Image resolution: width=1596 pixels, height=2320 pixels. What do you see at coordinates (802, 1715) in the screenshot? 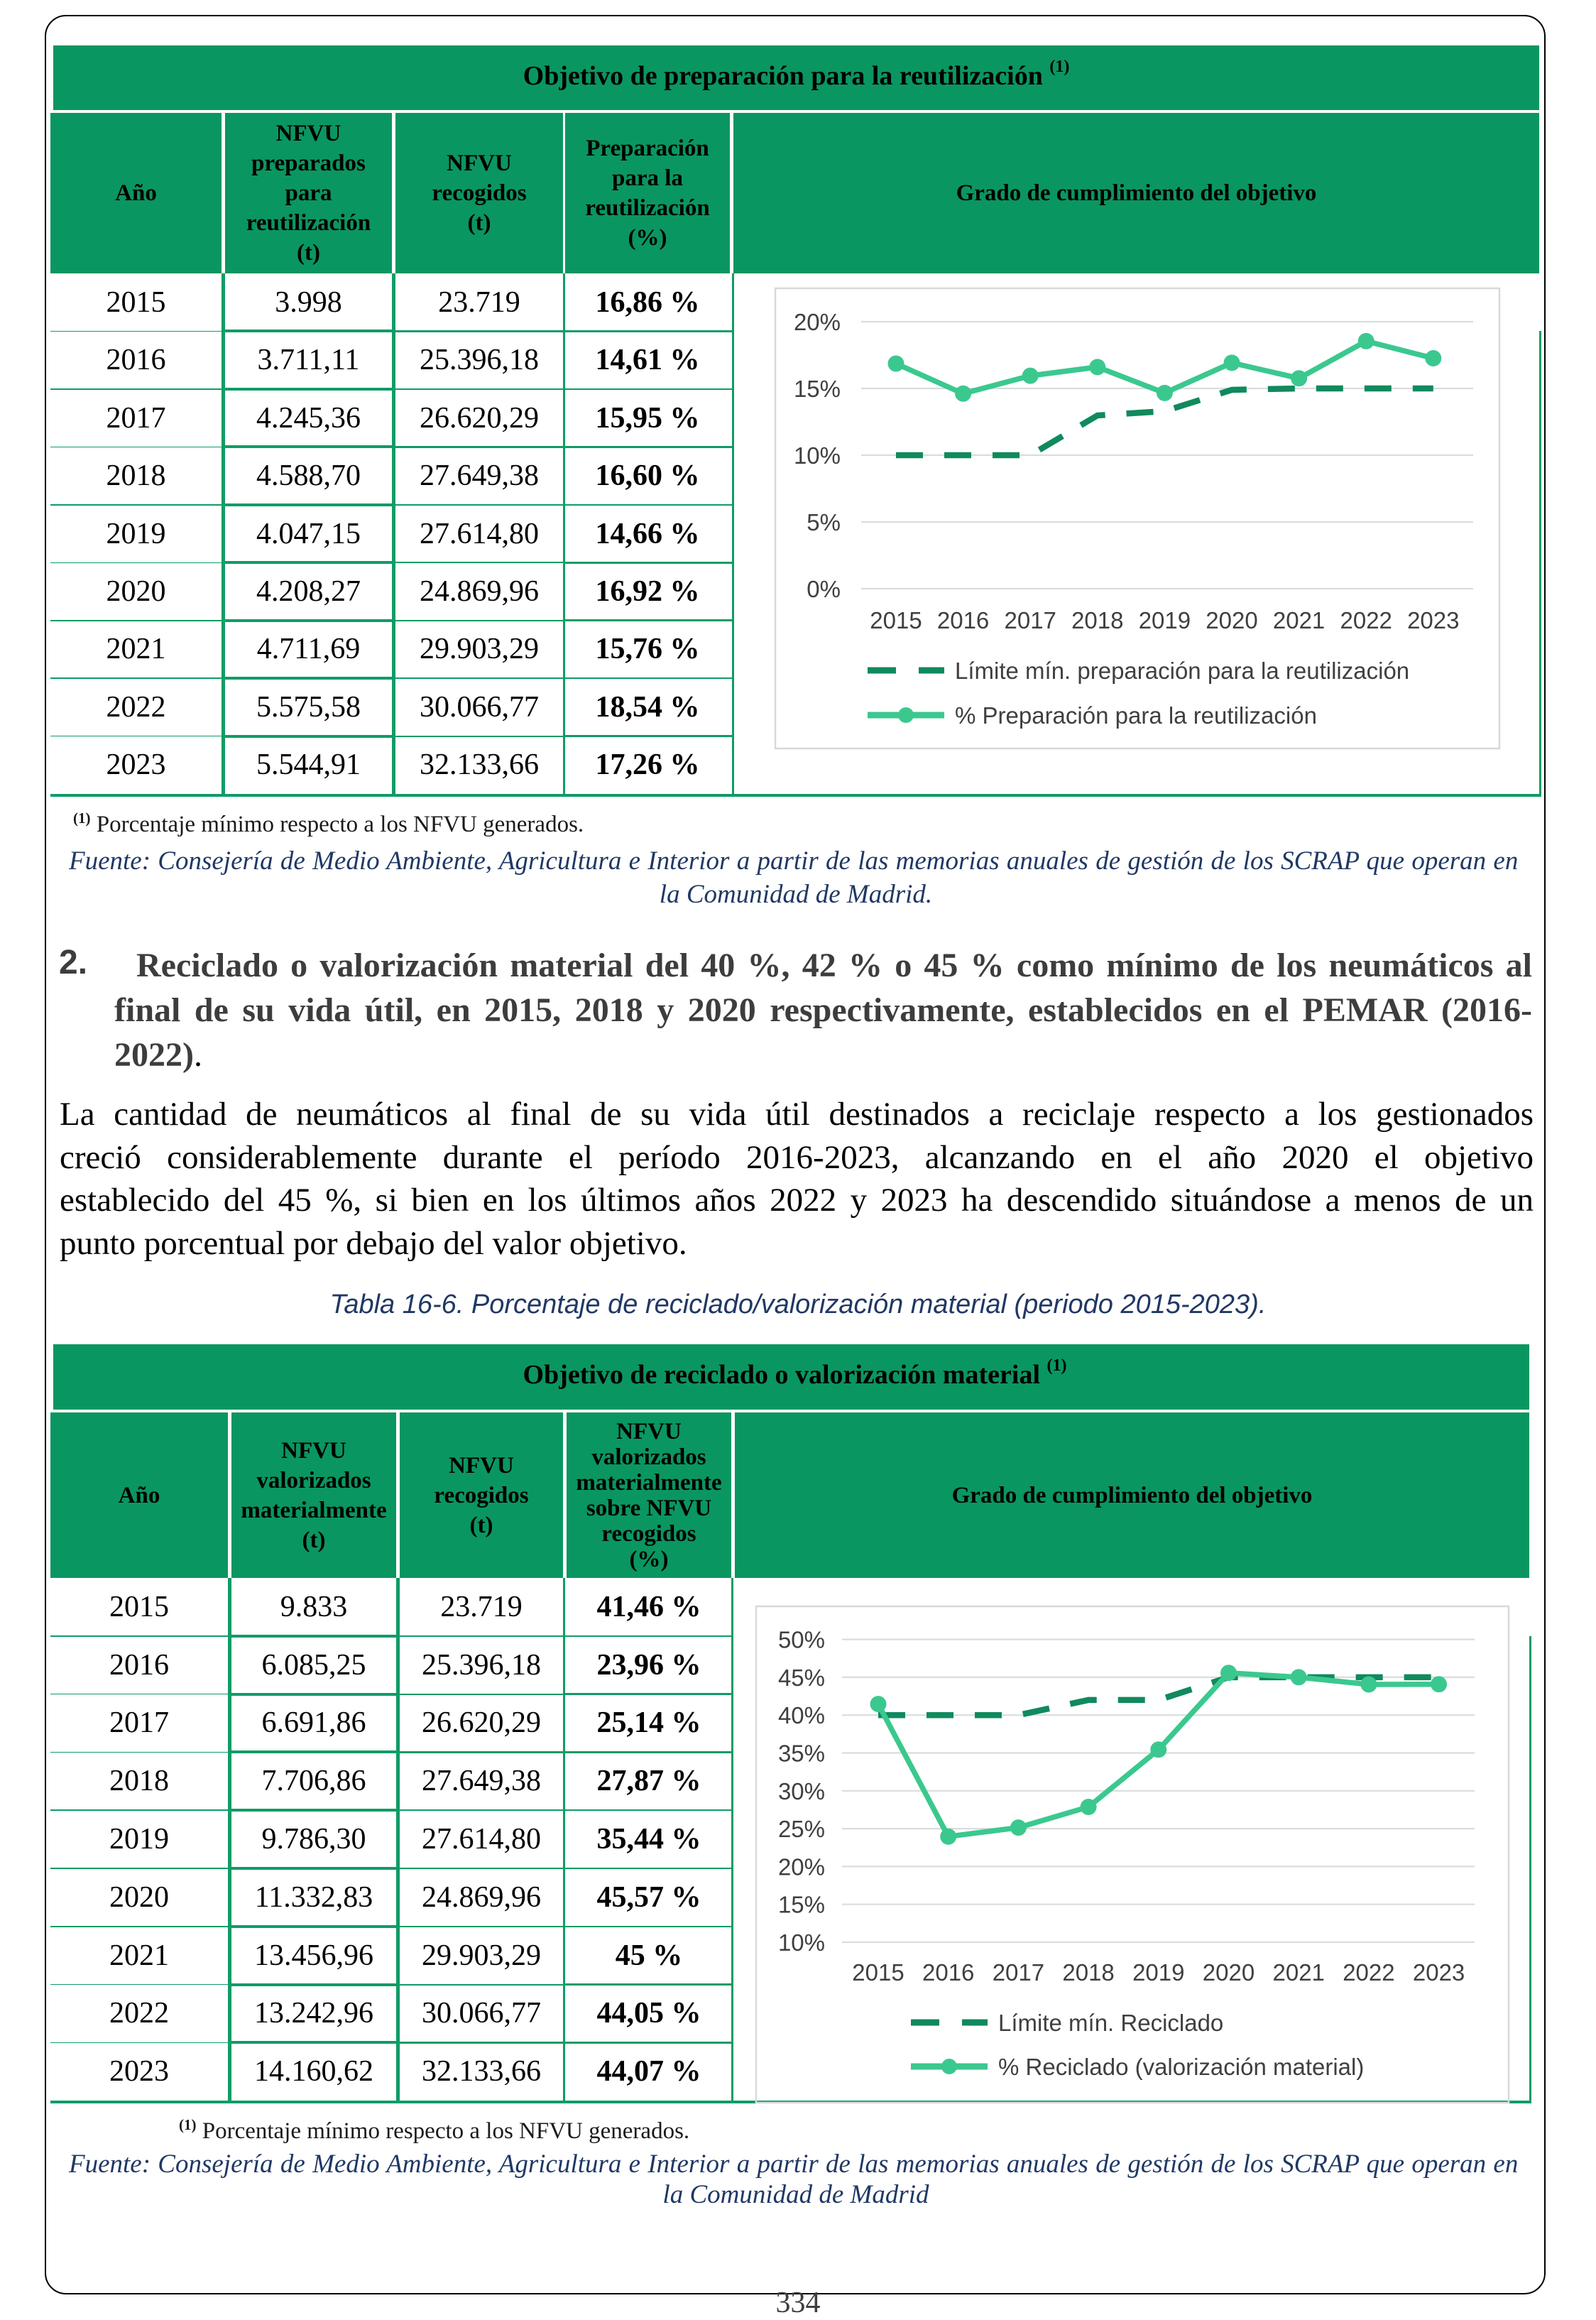
I see `svg-text: 40%` at bounding box center [802, 1715].